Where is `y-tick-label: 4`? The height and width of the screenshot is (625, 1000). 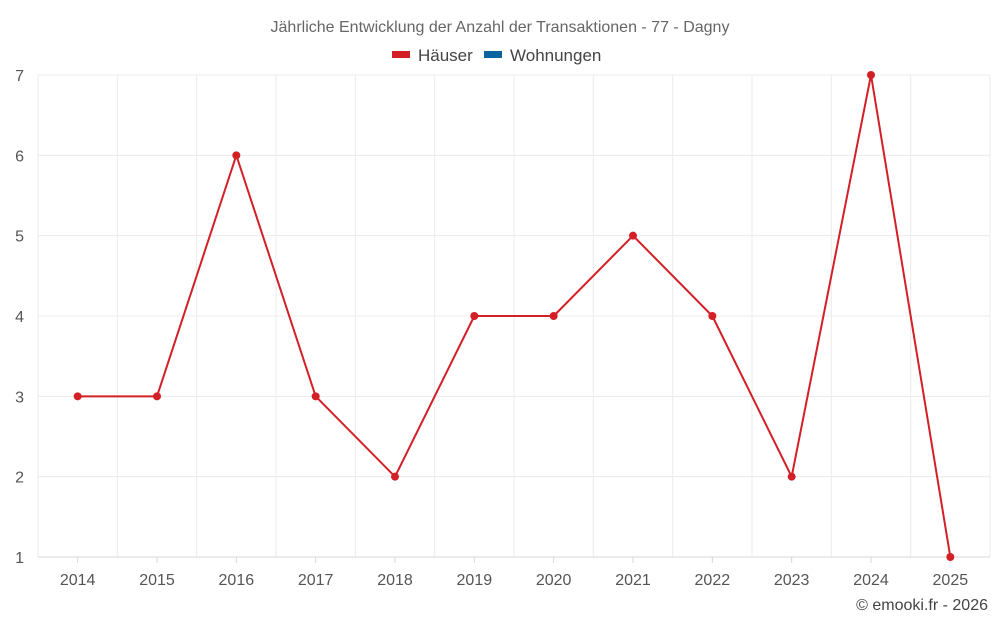 y-tick-label: 4 is located at coordinates (19, 317).